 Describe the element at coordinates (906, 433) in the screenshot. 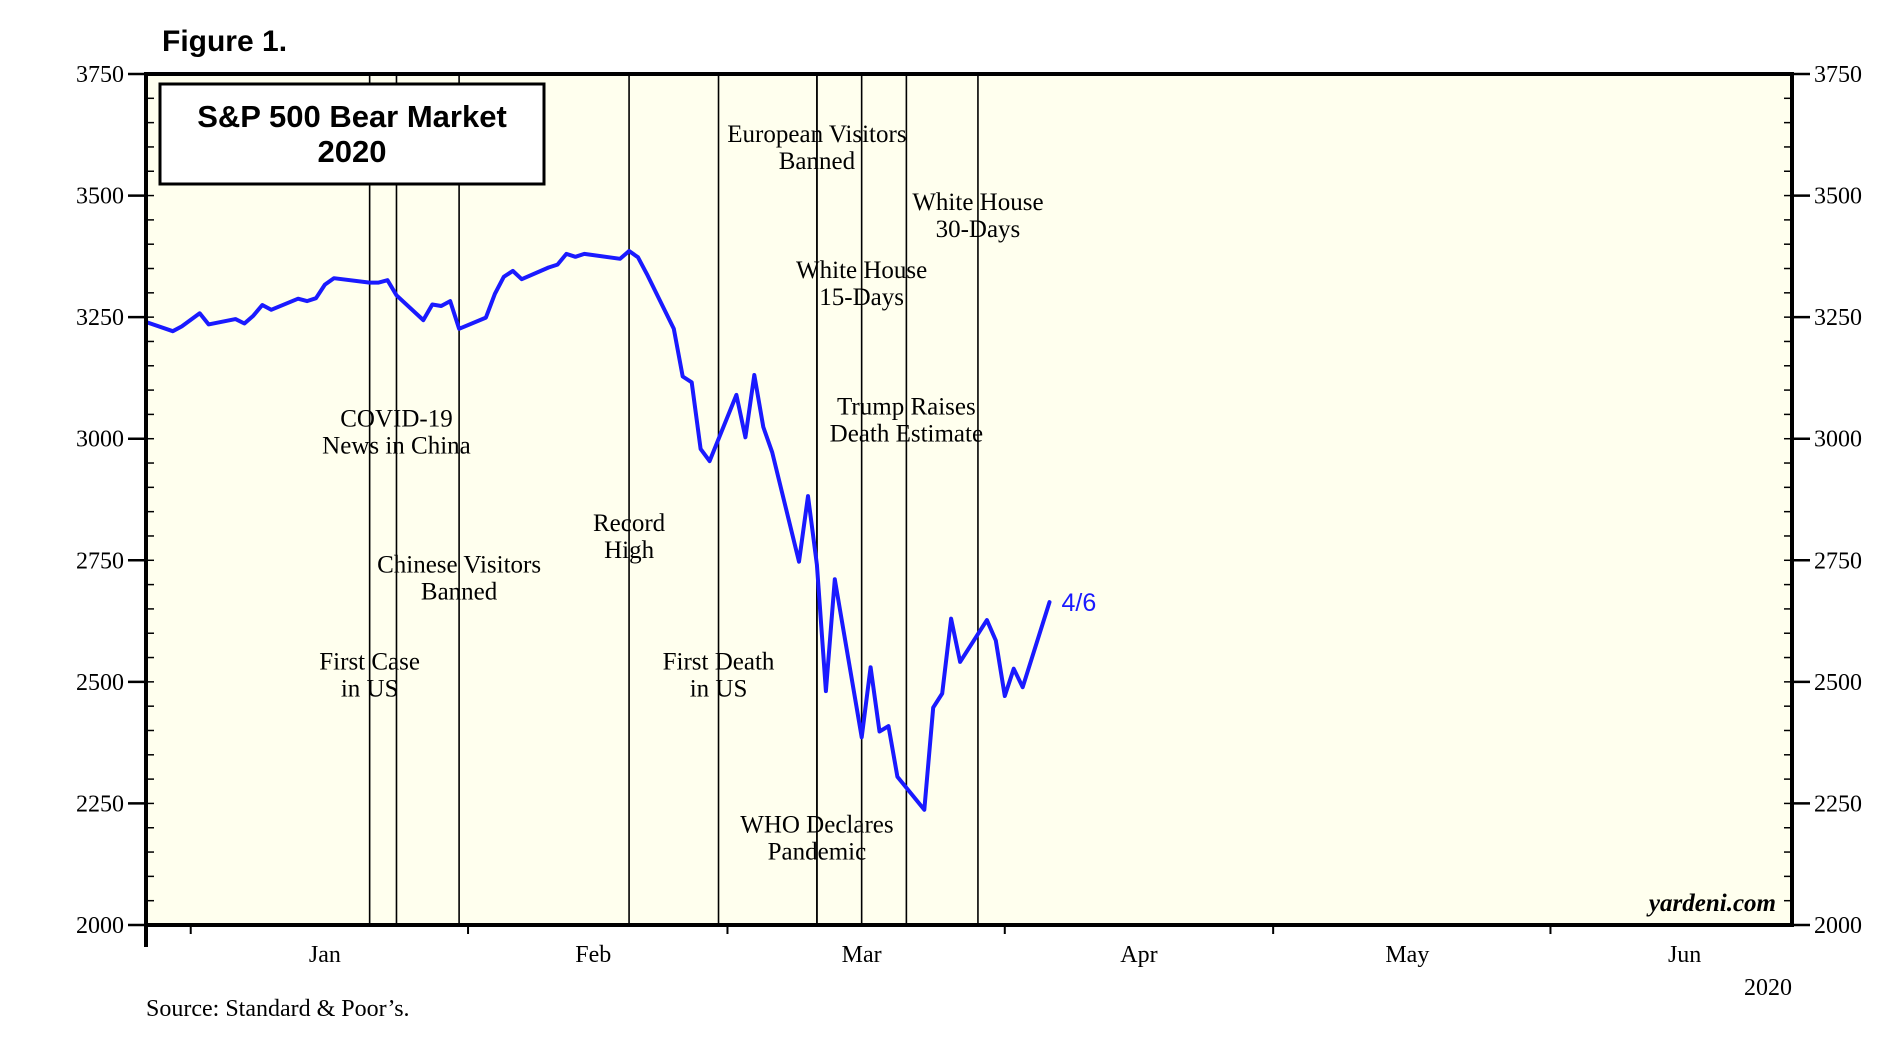

I see `event-label-line: Death Estimate` at that location.